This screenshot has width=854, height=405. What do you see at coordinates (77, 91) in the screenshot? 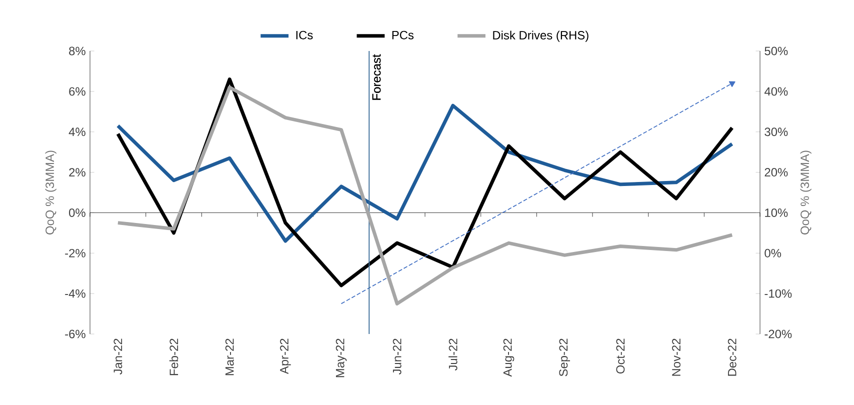
I see `y-tick-label: 6%` at bounding box center [77, 91].